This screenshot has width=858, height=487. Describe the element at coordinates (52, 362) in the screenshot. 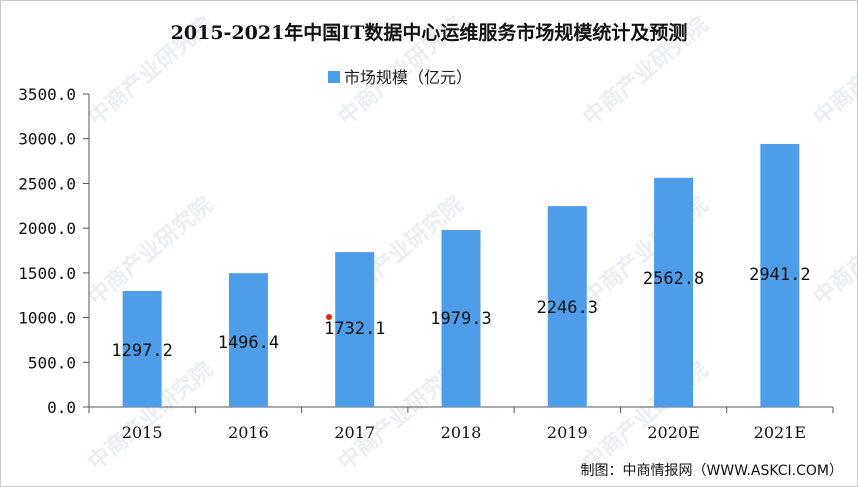

I see `y-tick-label: 500.0` at that location.